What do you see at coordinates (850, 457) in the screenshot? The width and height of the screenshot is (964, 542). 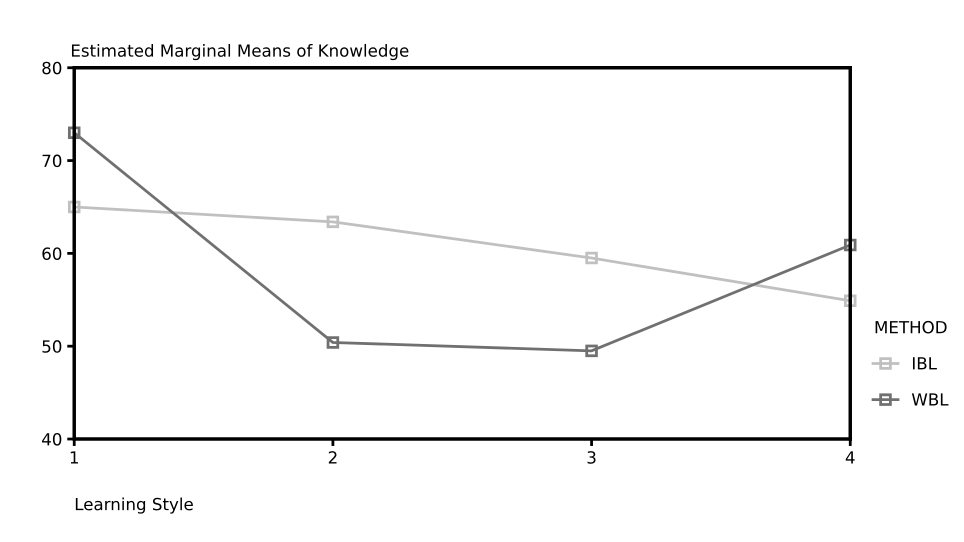 I see `x-tick-label: 4` at bounding box center [850, 457].